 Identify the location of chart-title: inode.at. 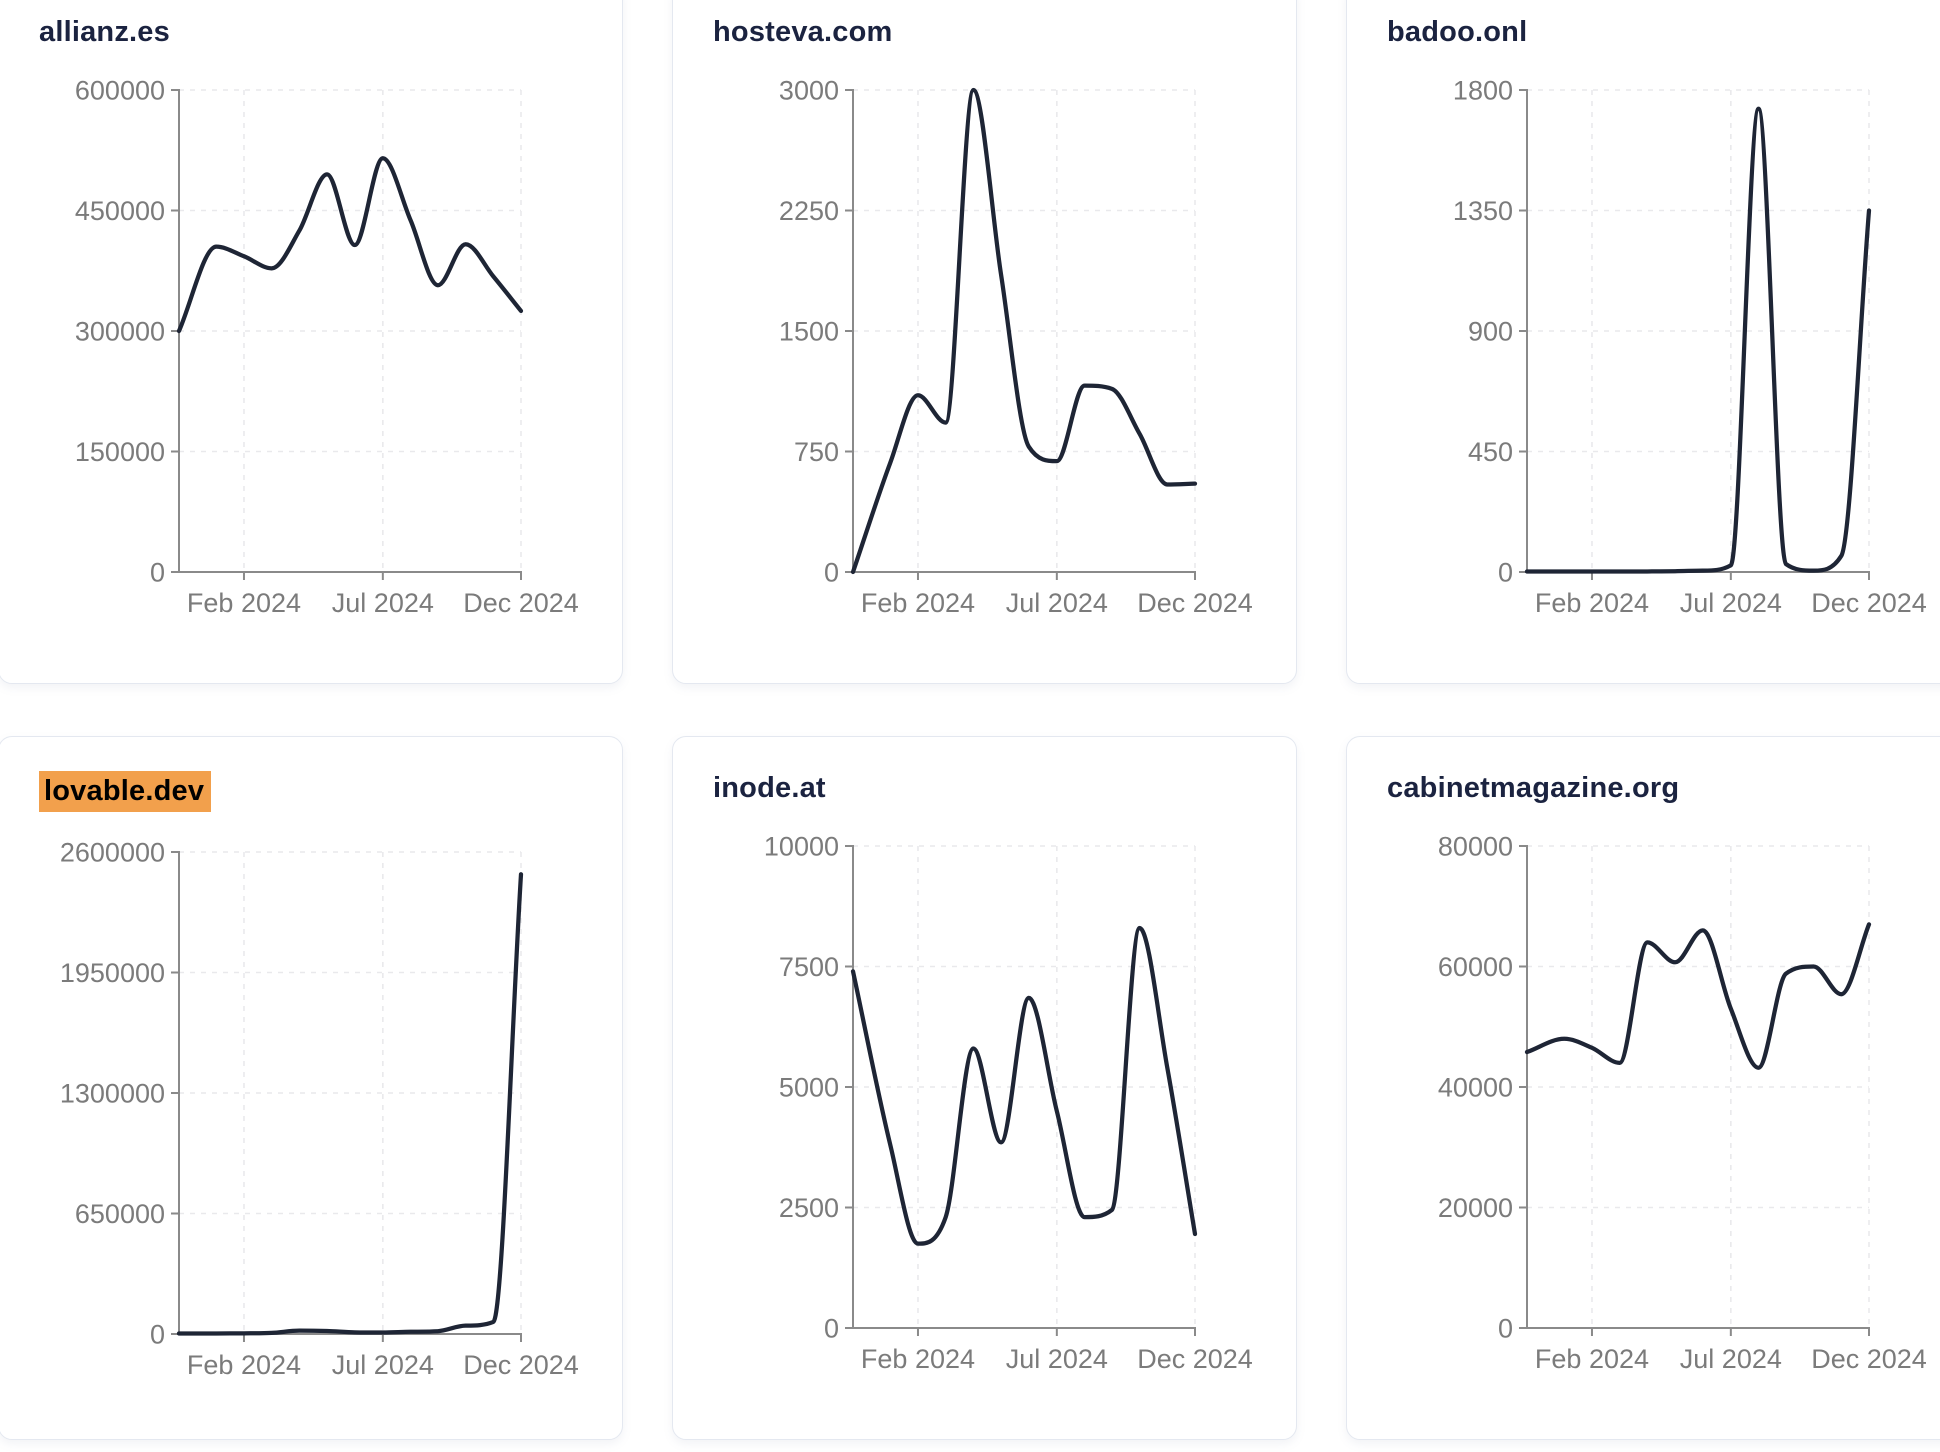
(1004, 788).